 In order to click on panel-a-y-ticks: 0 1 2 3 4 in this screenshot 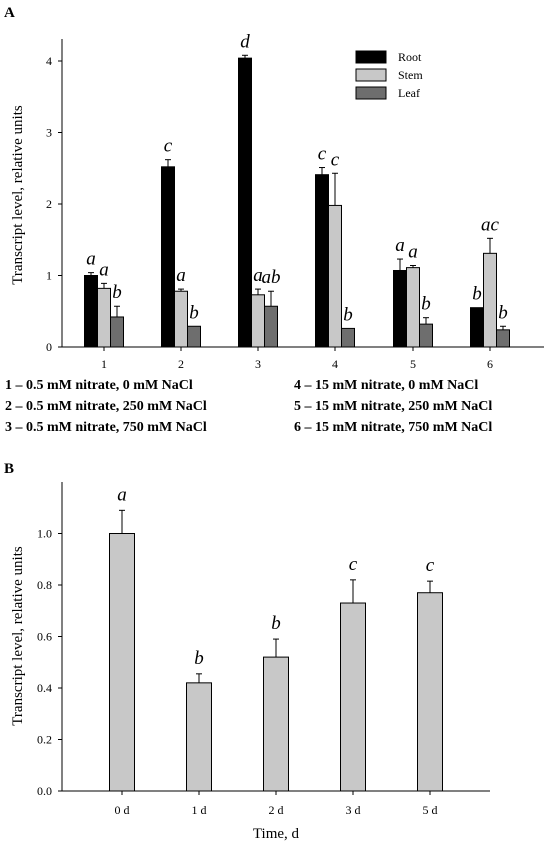, I will do `click(54, 204)`.